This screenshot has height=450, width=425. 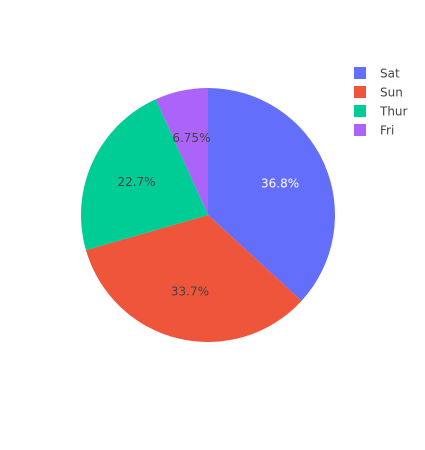 I want to click on legend-label-sun: Sun, so click(x=391, y=93).